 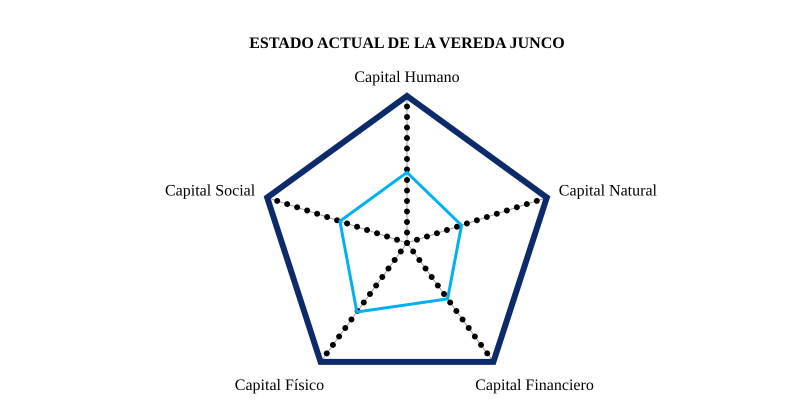 I want to click on spoke-label: Capital Físico, so click(x=279, y=385).